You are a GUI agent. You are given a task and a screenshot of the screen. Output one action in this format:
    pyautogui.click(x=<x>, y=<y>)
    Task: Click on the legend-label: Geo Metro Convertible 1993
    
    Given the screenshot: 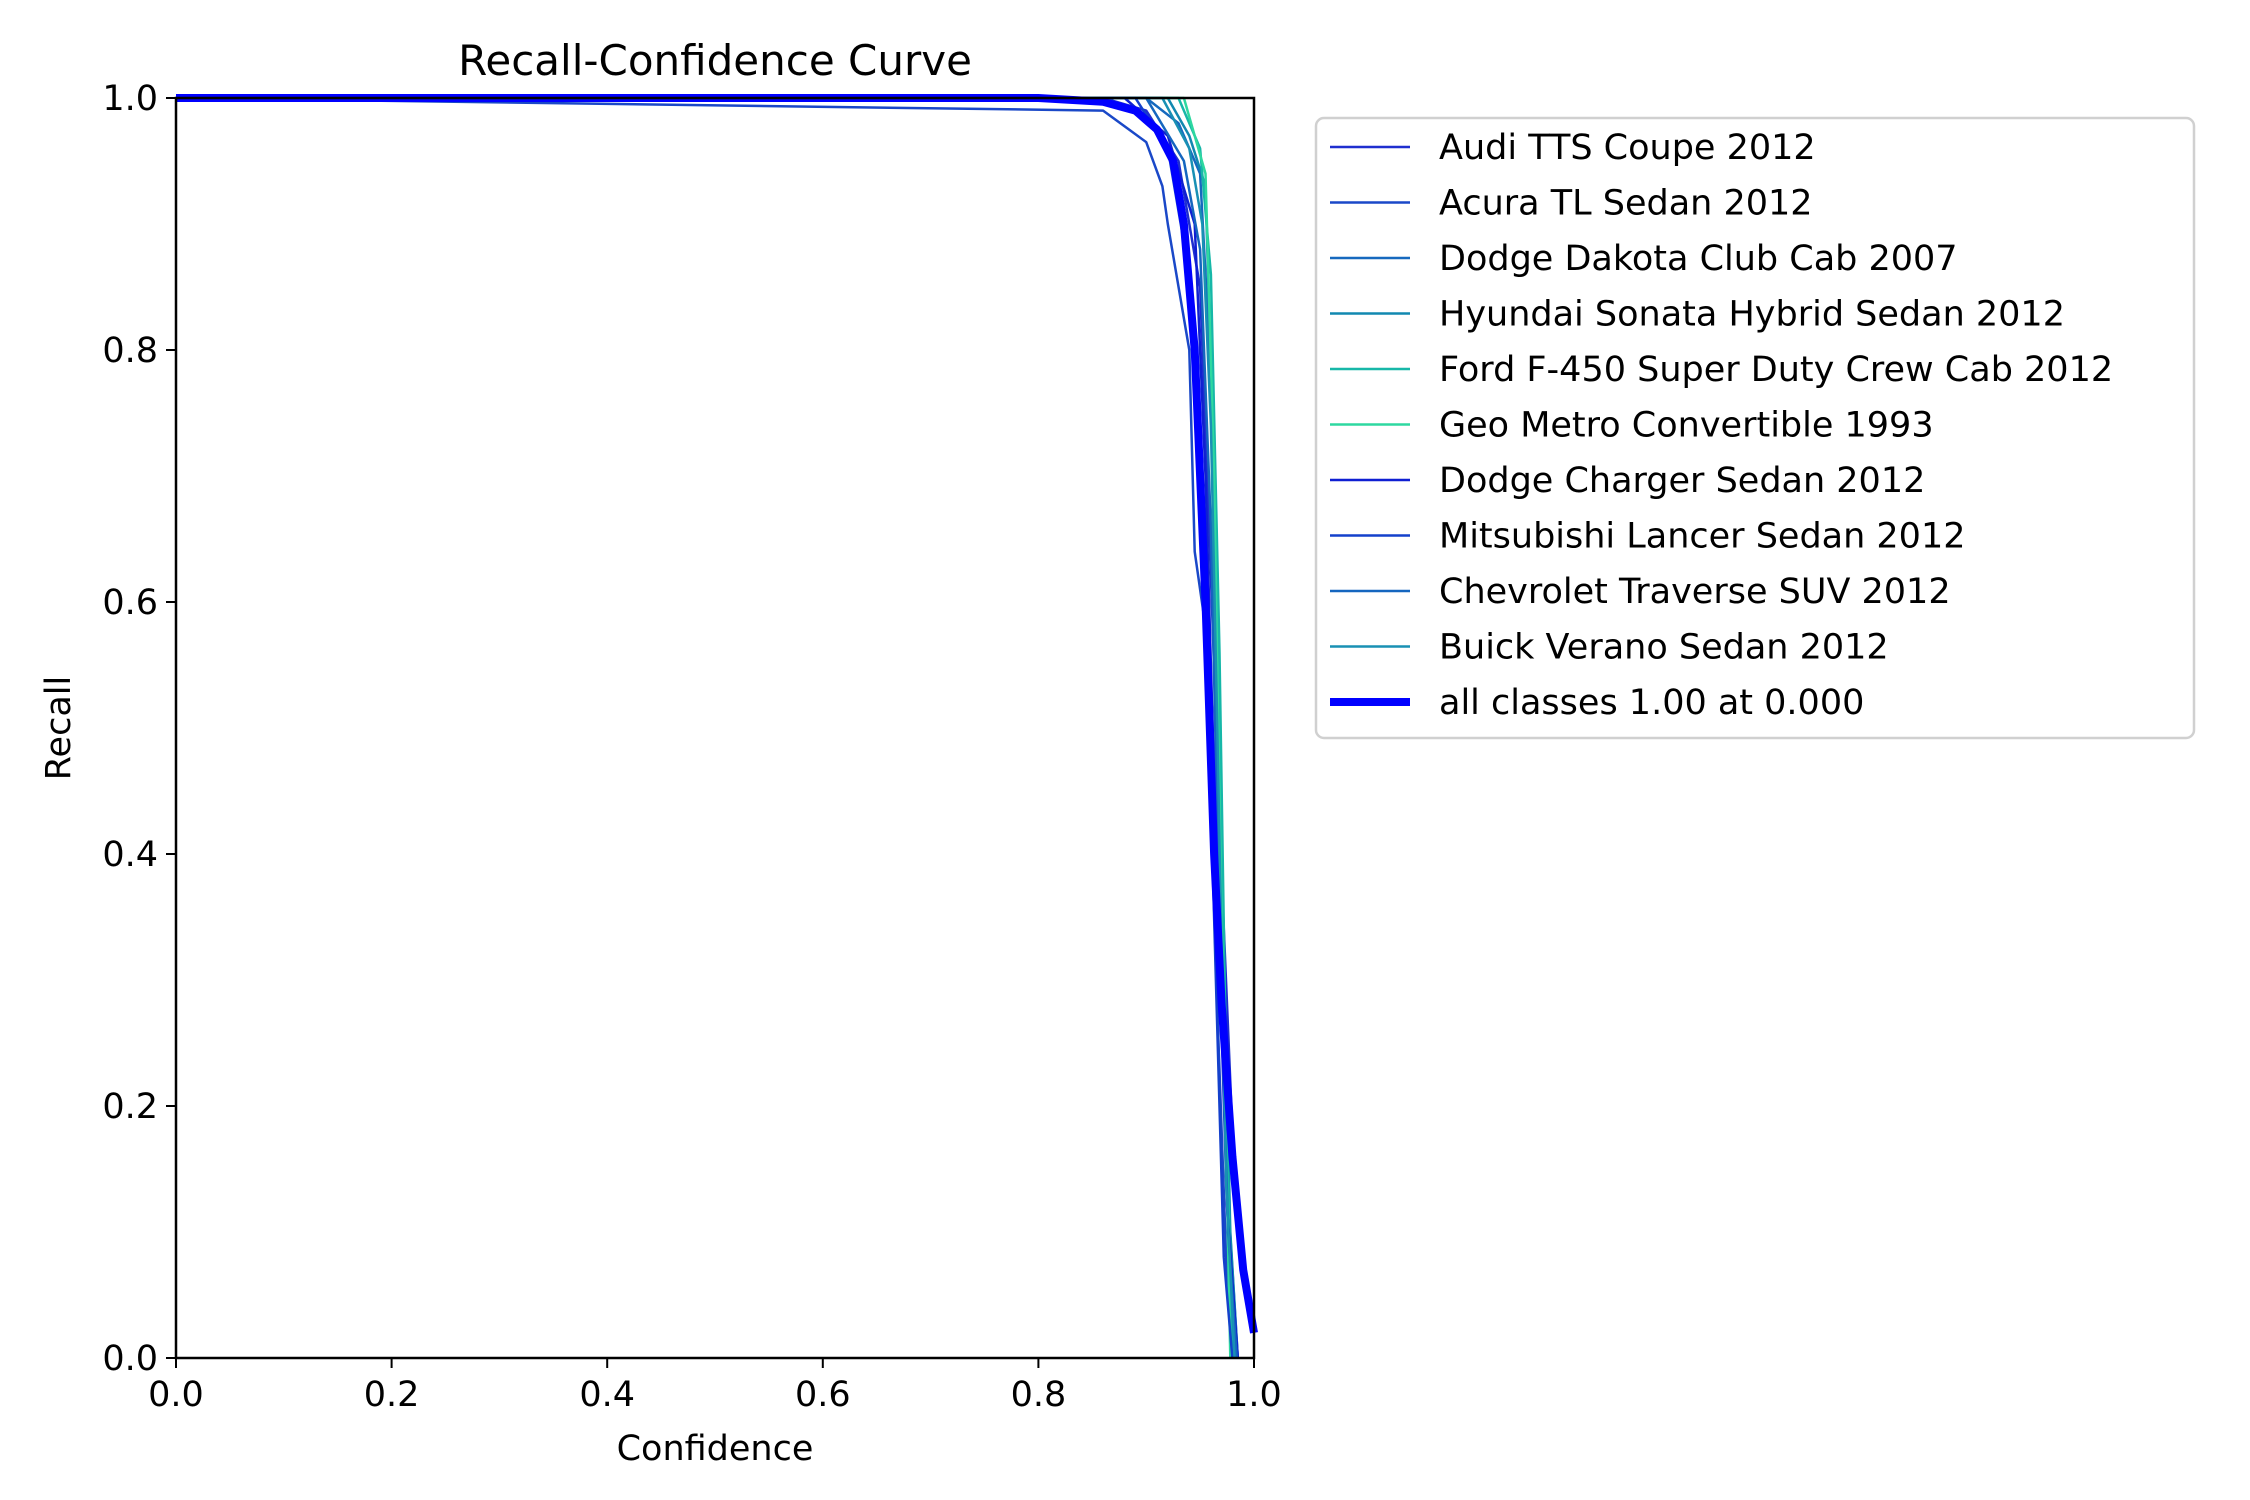 What is the action you would take?
    pyautogui.click(x=1686, y=426)
    